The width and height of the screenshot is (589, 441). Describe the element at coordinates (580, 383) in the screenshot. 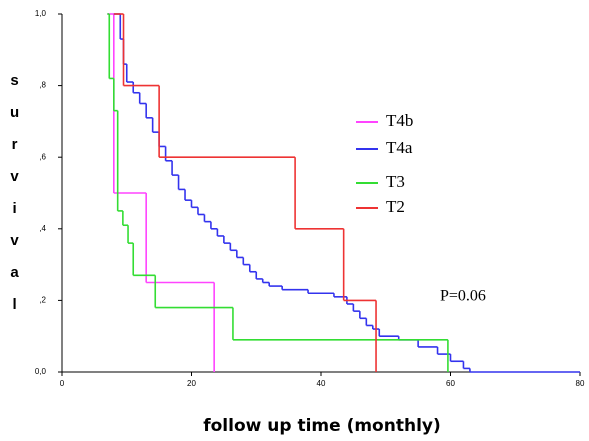

I see `x-tick-label: 80` at that location.